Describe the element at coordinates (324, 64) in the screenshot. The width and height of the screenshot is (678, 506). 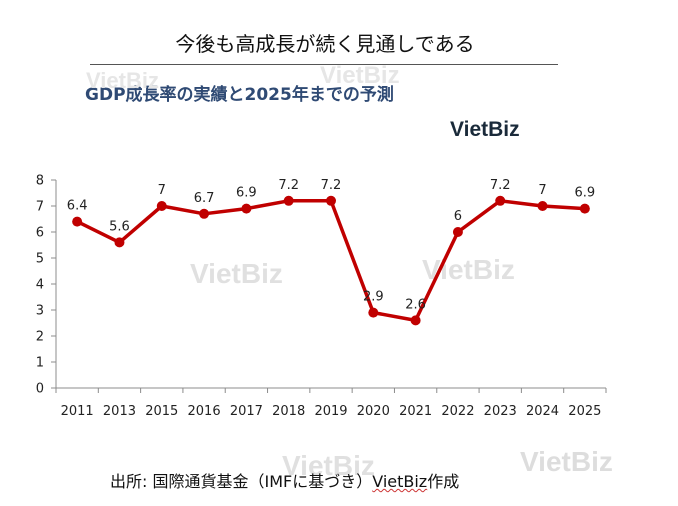
I see `title-divider` at that location.